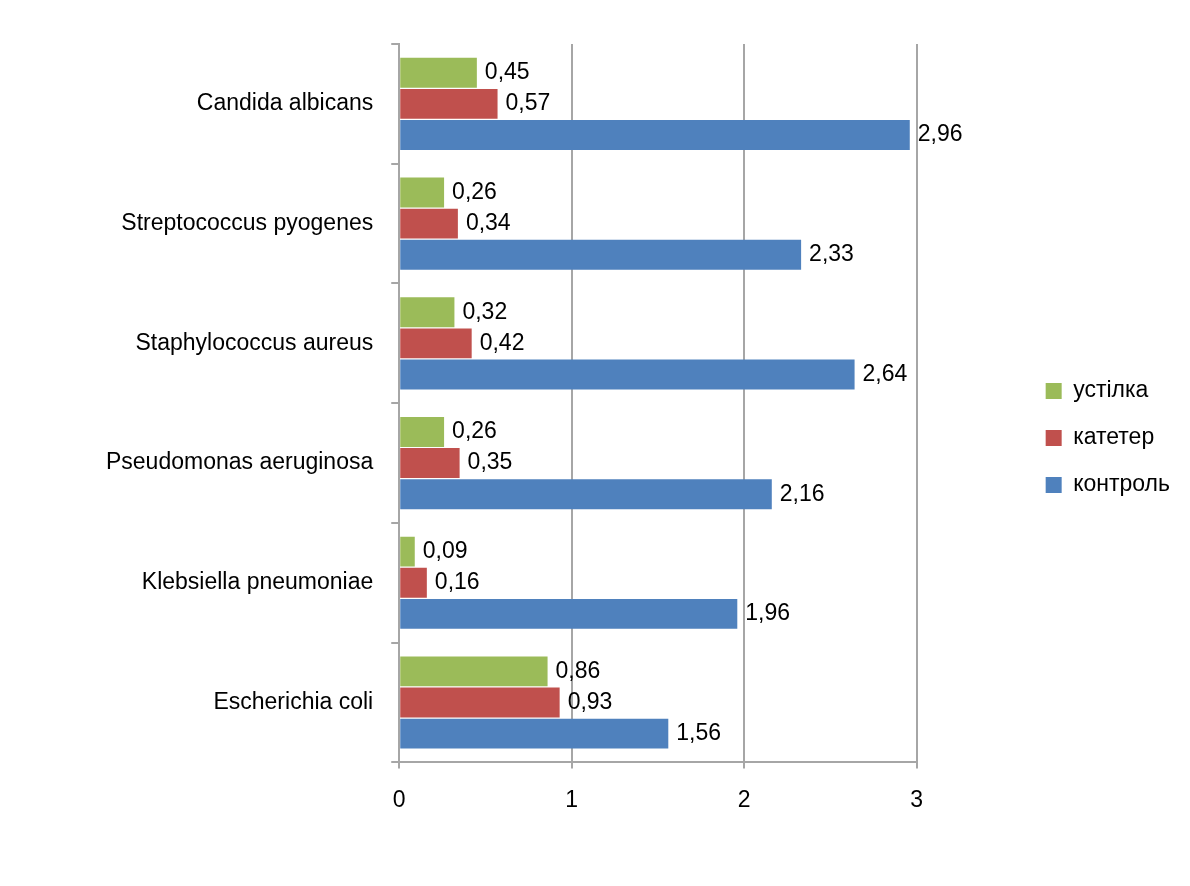 This screenshot has width=1190, height=886. Describe the element at coordinates (831, 253) in the screenshot. I see `data-label: 2,33` at that location.